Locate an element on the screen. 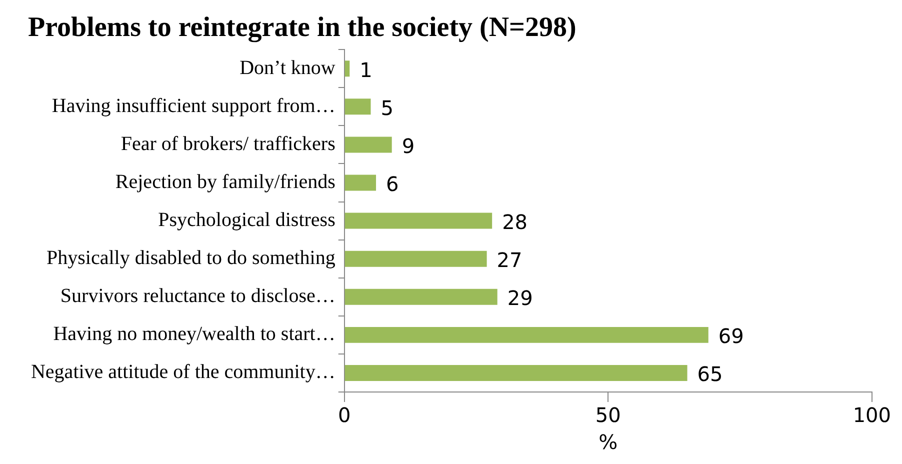 This screenshot has height=464, width=902. data-label: 65 is located at coordinates (710, 374).